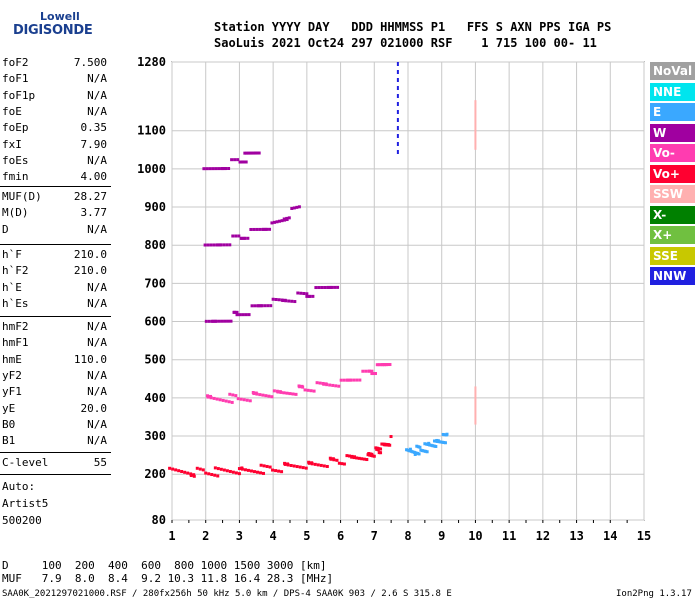 This screenshot has width=700, height=600. Describe the element at coordinates (54, 344) in the screenshot. I see `param-hmf1: hmF1 N/A` at that location.